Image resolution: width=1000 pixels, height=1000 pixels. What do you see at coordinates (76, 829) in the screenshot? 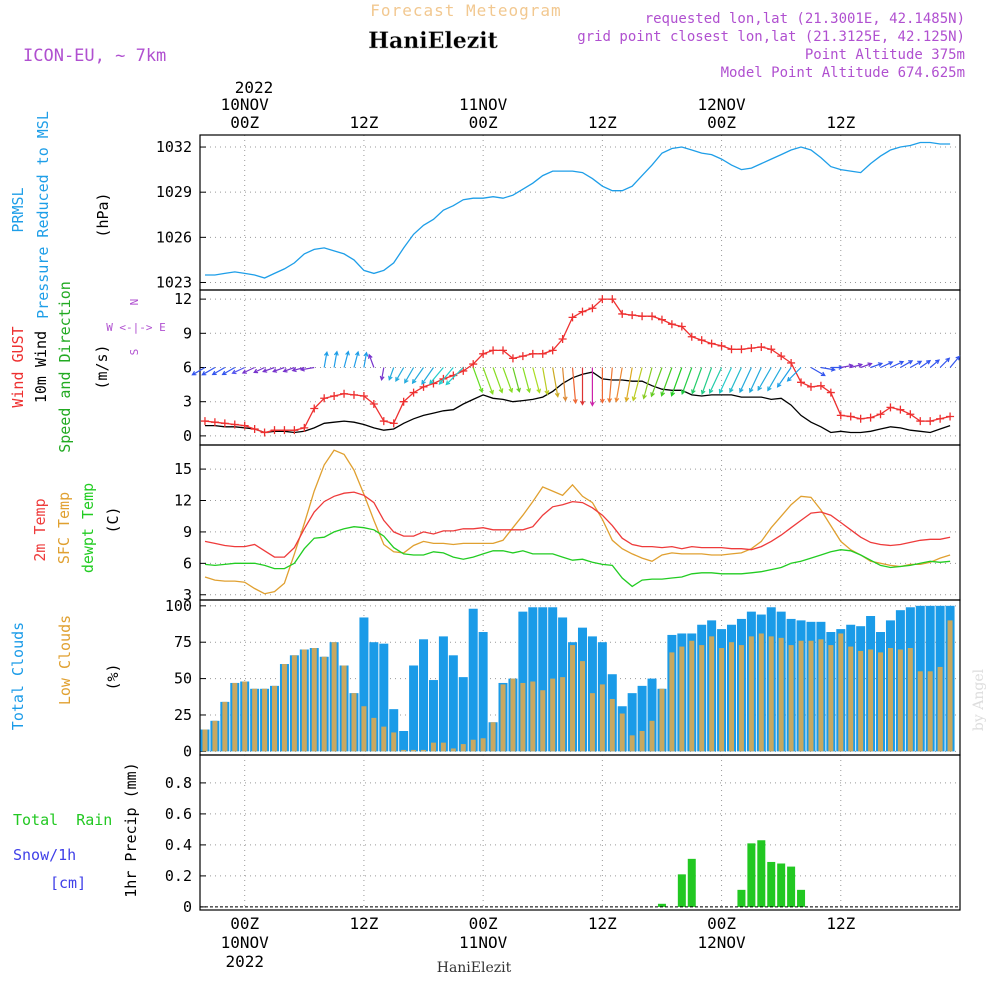
I see `precip-labels: Total Rain Snow/1h [cm] 1hr Precip (mm)` at bounding box center [76, 829].